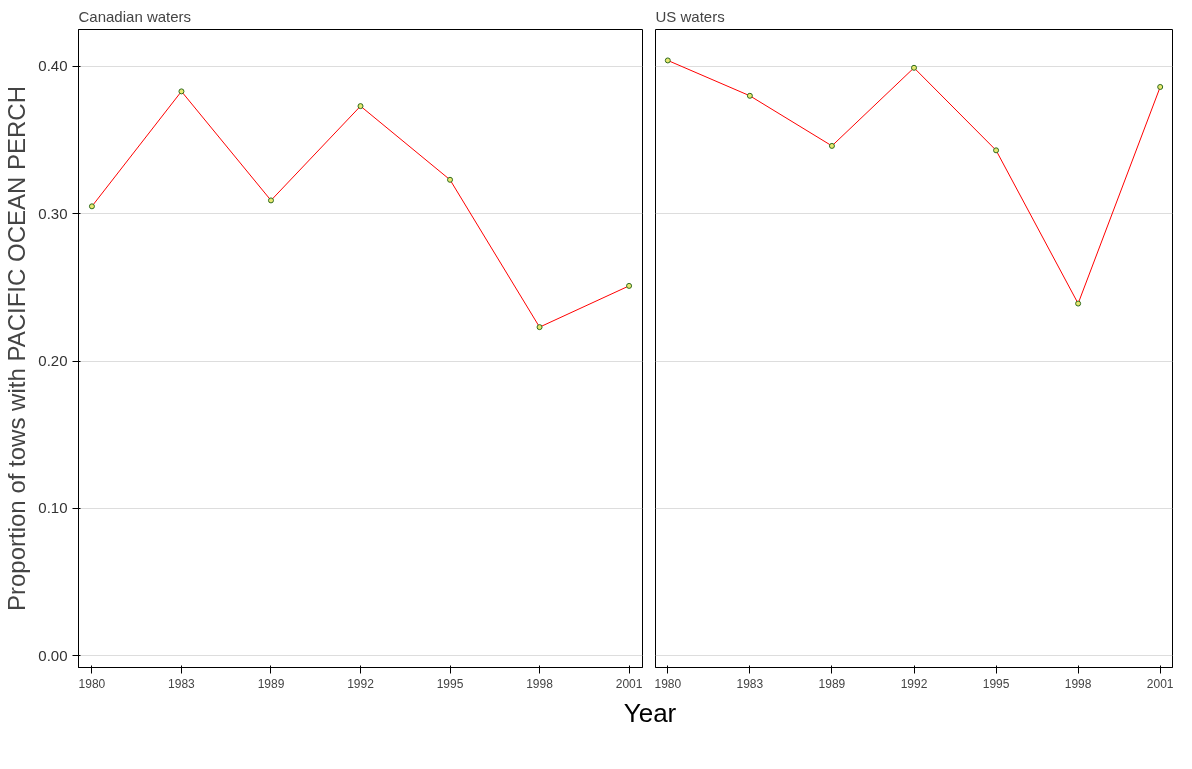 This screenshot has width=1192, height=769. Describe the element at coordinates (690, 16) in the screenshot. I see `chart-title: US waters` at that location.